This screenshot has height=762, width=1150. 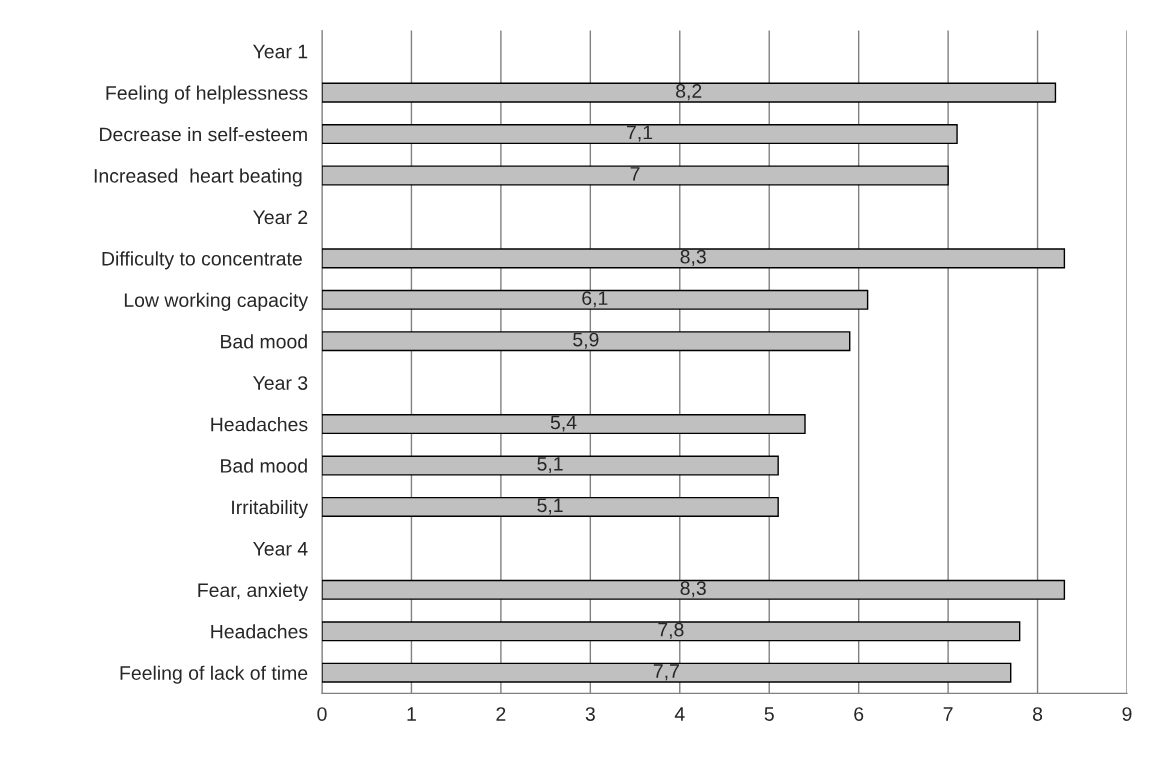 What do you see at coordinates (253, 591) in the screenshot?
I see `y-tick-label: Fear, anxiety` at bounding box center [253, 591].